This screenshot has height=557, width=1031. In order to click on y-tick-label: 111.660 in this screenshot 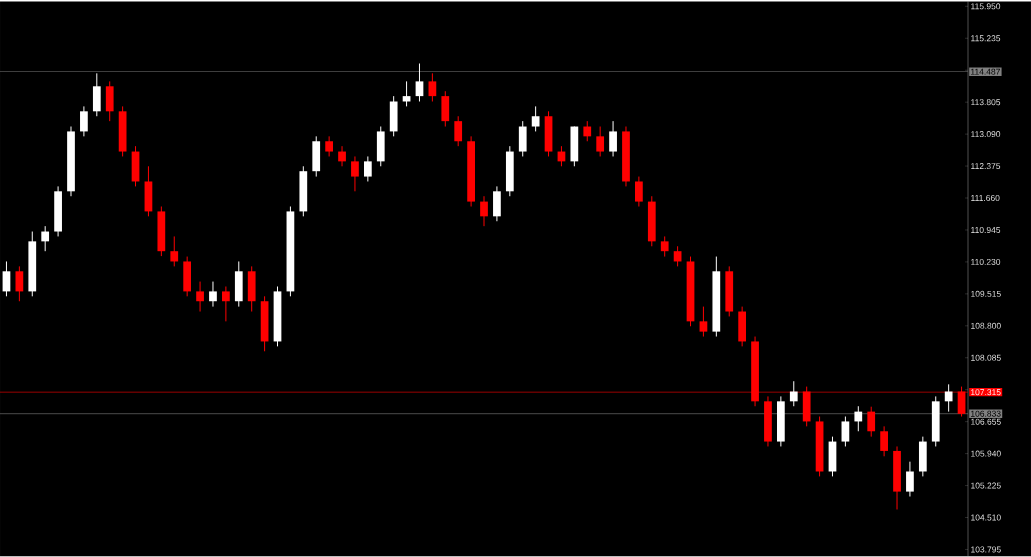, I will do `click(985, 198)`.